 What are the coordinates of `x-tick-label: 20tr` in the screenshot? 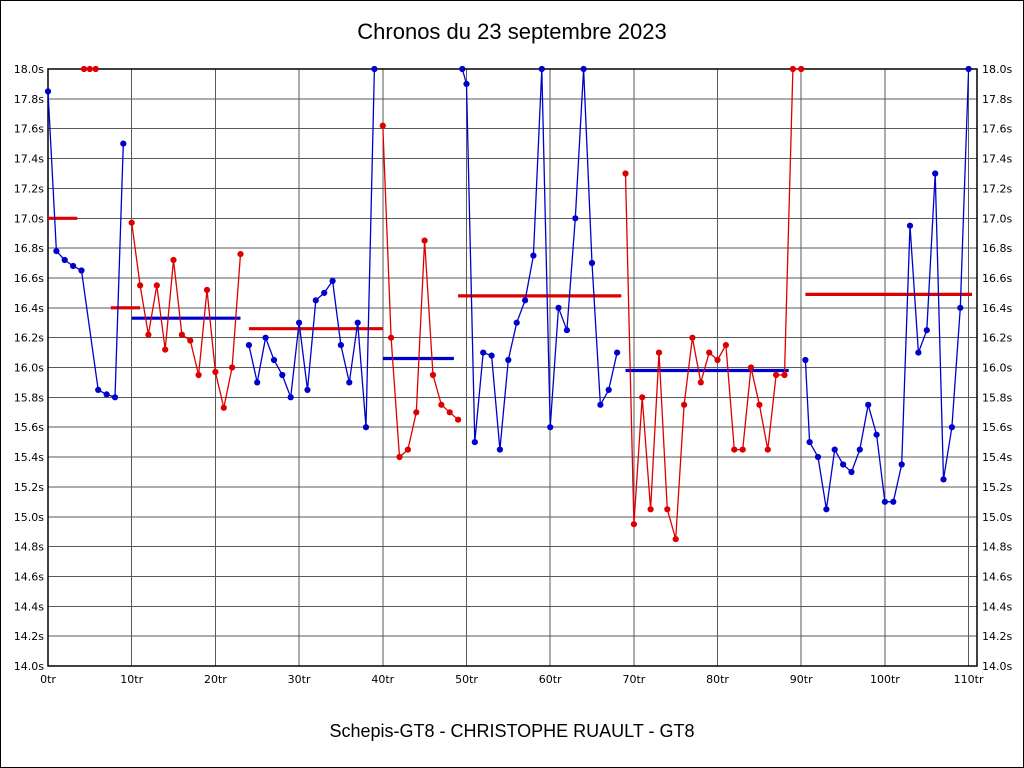 It's located at (215, 679).